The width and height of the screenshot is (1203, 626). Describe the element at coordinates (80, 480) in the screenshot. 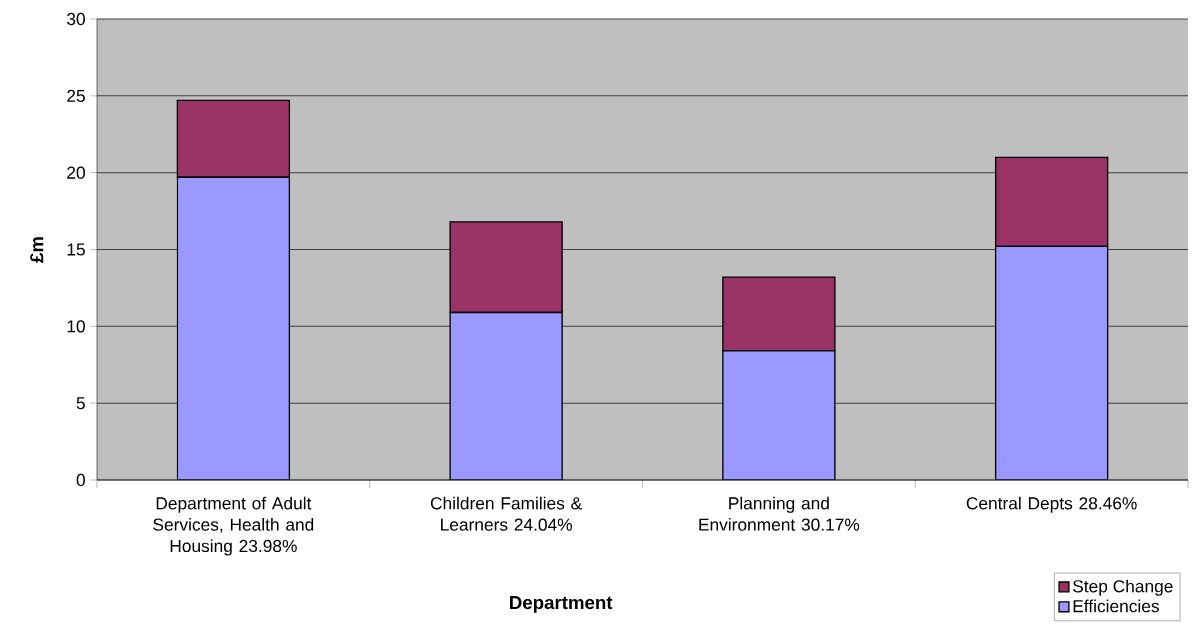

I see `y-tick-label: 0` at that location.